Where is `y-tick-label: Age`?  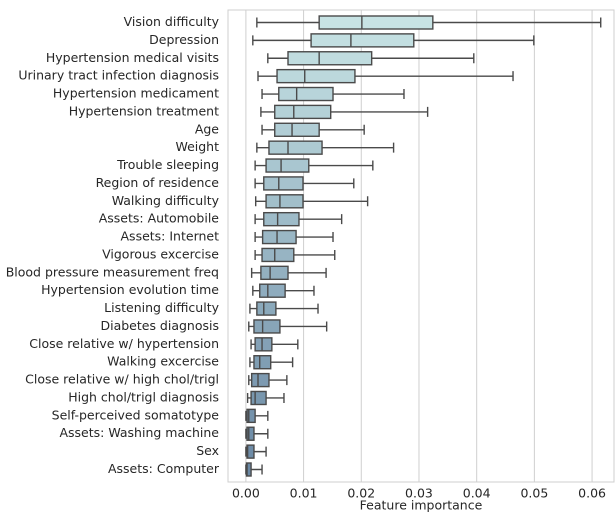
y-tick-label: Age is located at coordinates (207, 128).